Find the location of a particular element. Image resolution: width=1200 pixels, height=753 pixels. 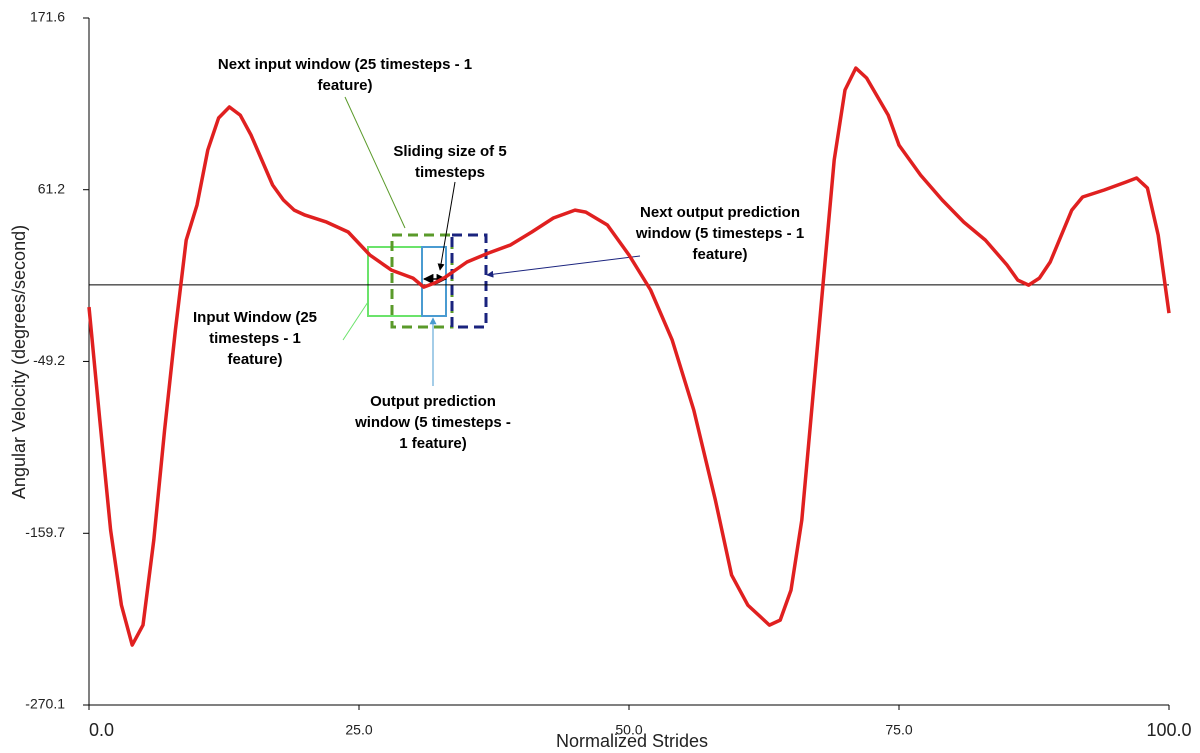

annotation: window (5 timesteps - is located at coordinates (432, 422).